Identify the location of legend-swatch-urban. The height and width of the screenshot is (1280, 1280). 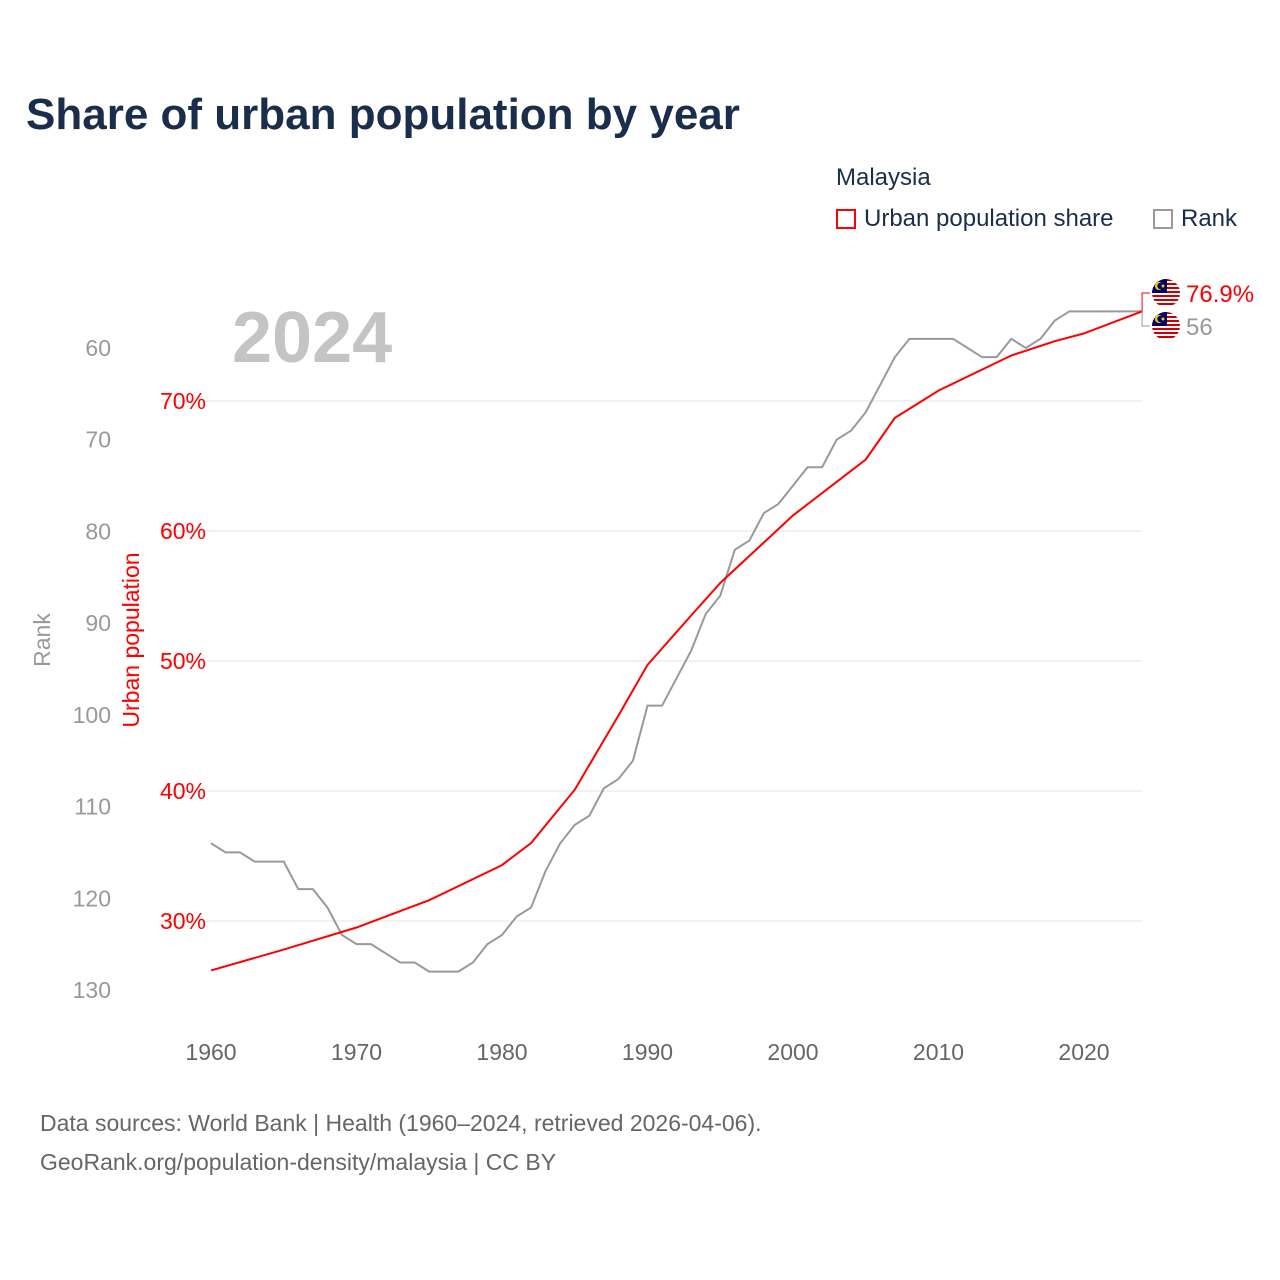
(846, 219).